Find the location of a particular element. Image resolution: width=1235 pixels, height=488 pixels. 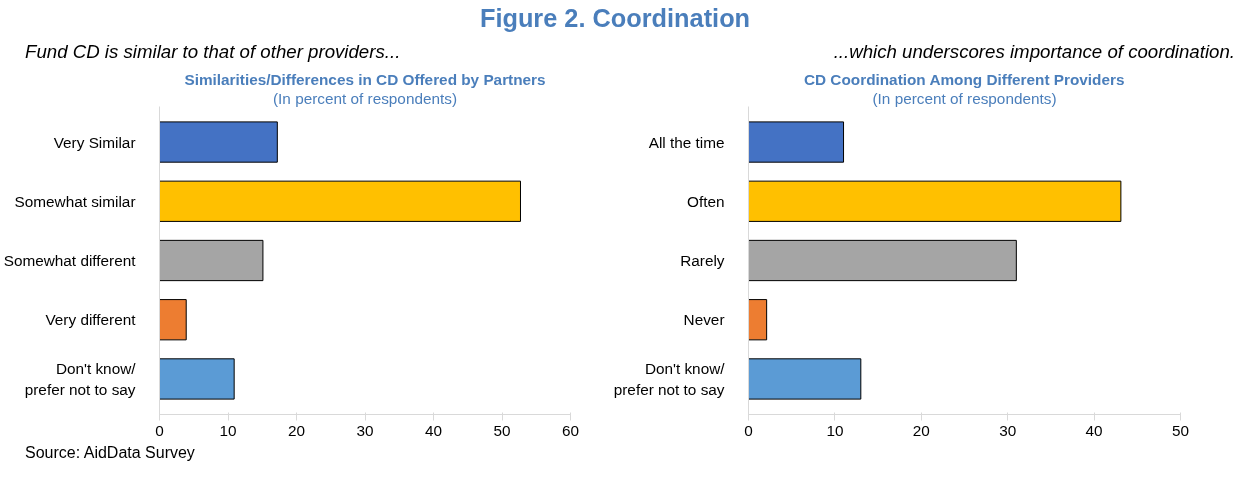

caption: Figure 2. Coordination is located at coordinates (615, 18).